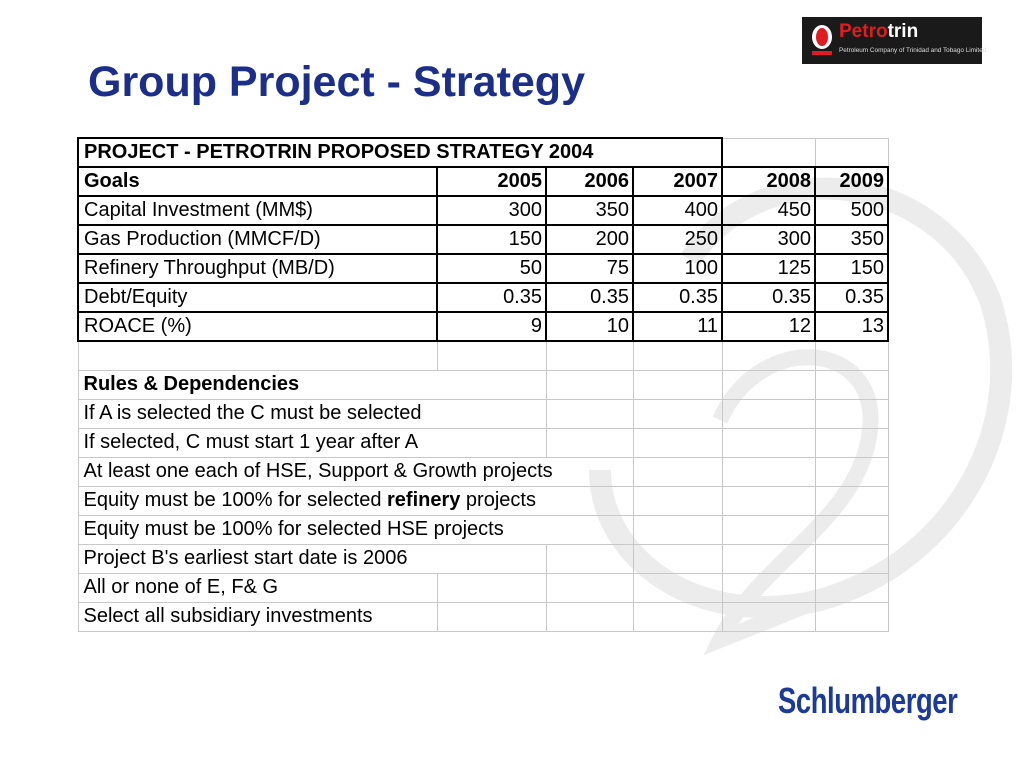 This screenshot has height=768, width=1024. What do you see at coordinates (491, 326) in the screenshot?
I see `goal-value: 9` at bounding box center [491, 326].